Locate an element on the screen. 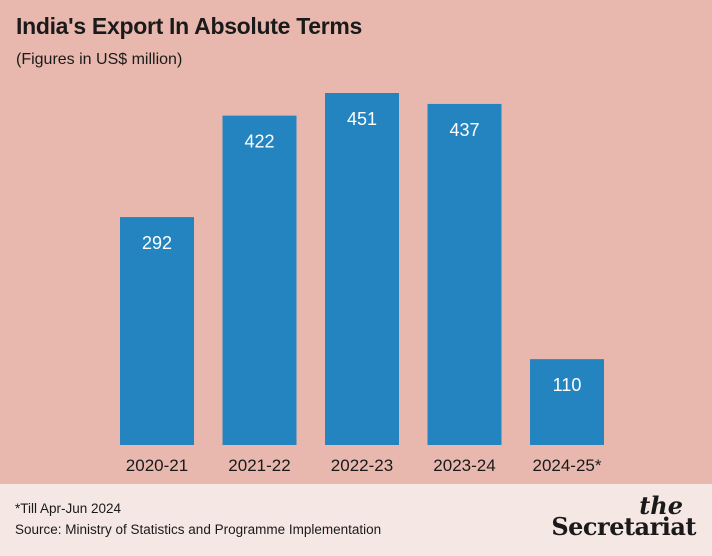 This screenshot has height=556, width=712. x-tick-label-2023-24: 2023-24 is located at coordinates (464, 465).